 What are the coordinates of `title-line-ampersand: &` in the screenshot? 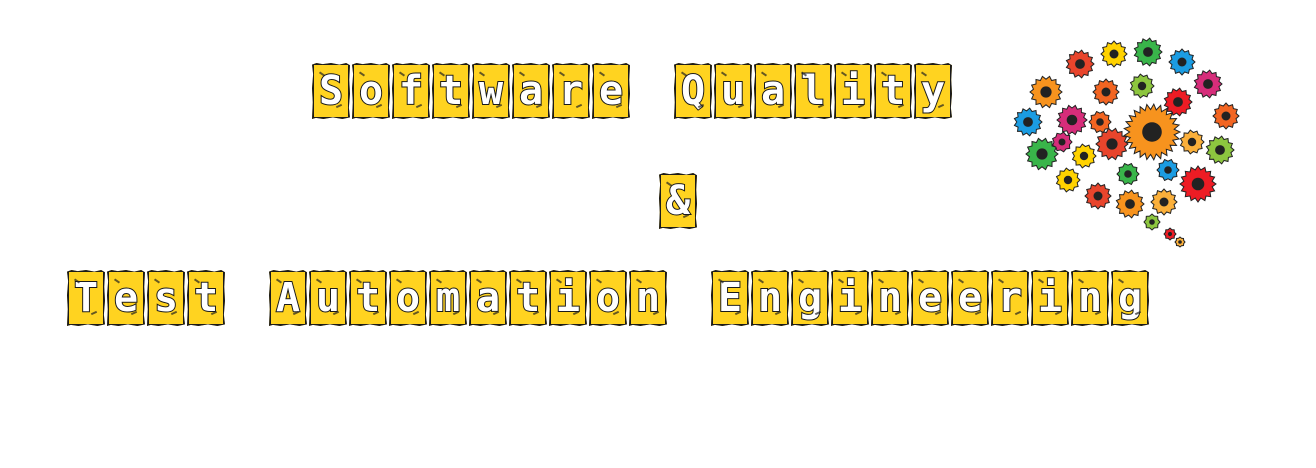 It's located at (678, 201).